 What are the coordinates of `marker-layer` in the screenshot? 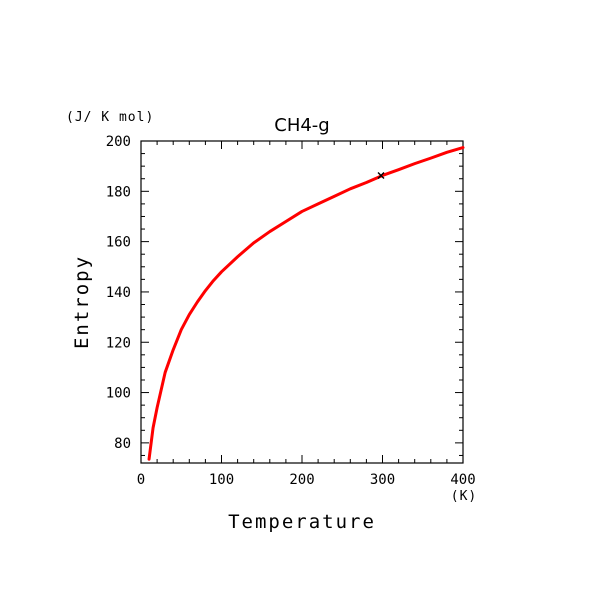 It's located at (381, 175).